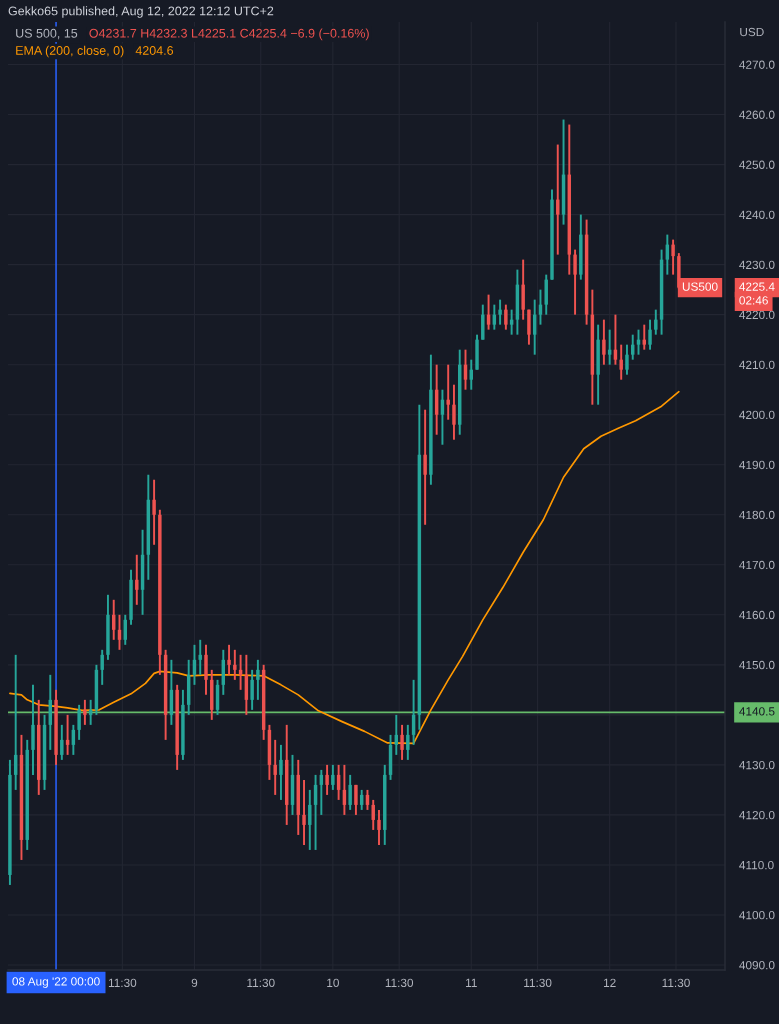 Image resolution: width=779 pixels, height=1024 pixels. What do you see at coordinates (56, 982) in the screenshot?
I see `ref-line-label: 08 Aug '22 00:00` at bounding box center [56, 982].